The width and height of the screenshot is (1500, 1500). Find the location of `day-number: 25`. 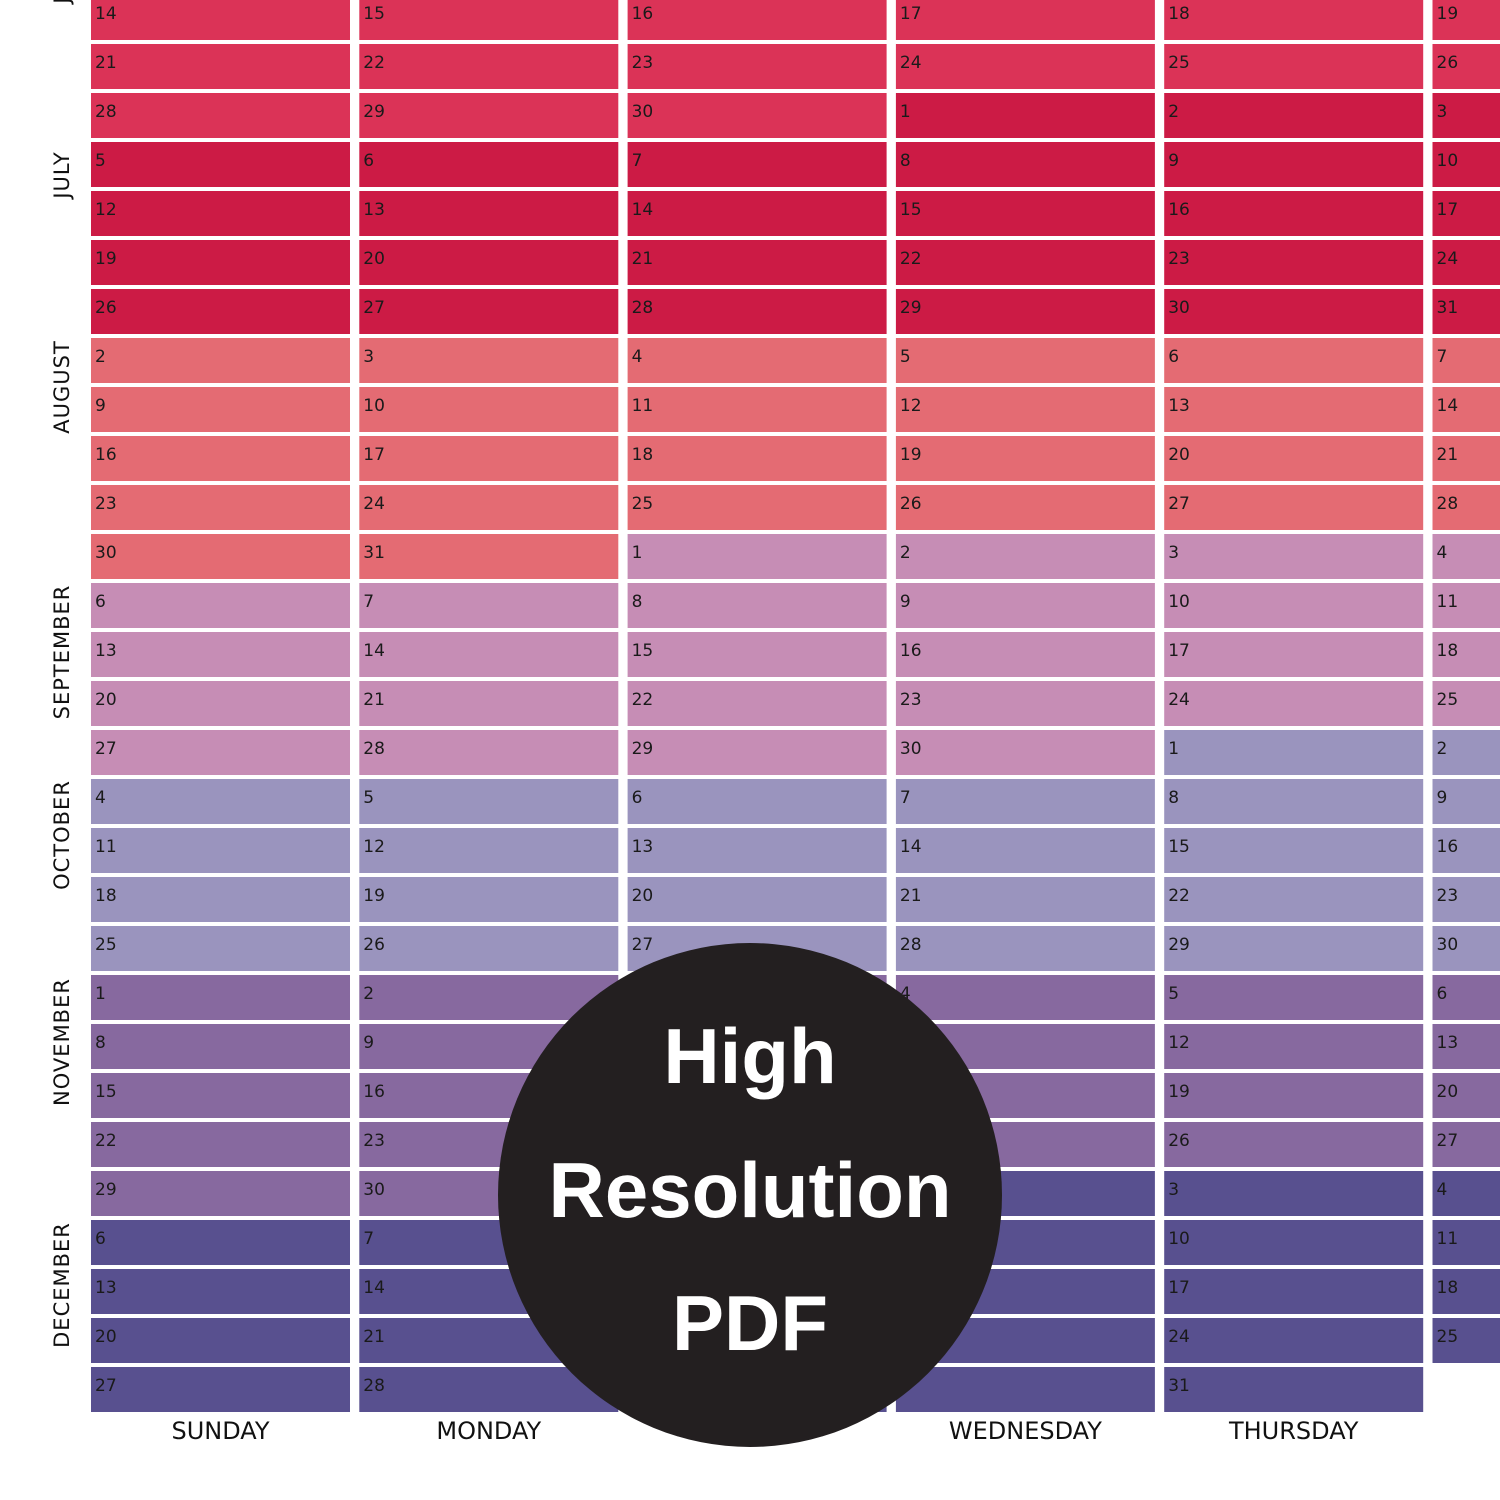

day-number: 25 is located at coordinates (643, 504).